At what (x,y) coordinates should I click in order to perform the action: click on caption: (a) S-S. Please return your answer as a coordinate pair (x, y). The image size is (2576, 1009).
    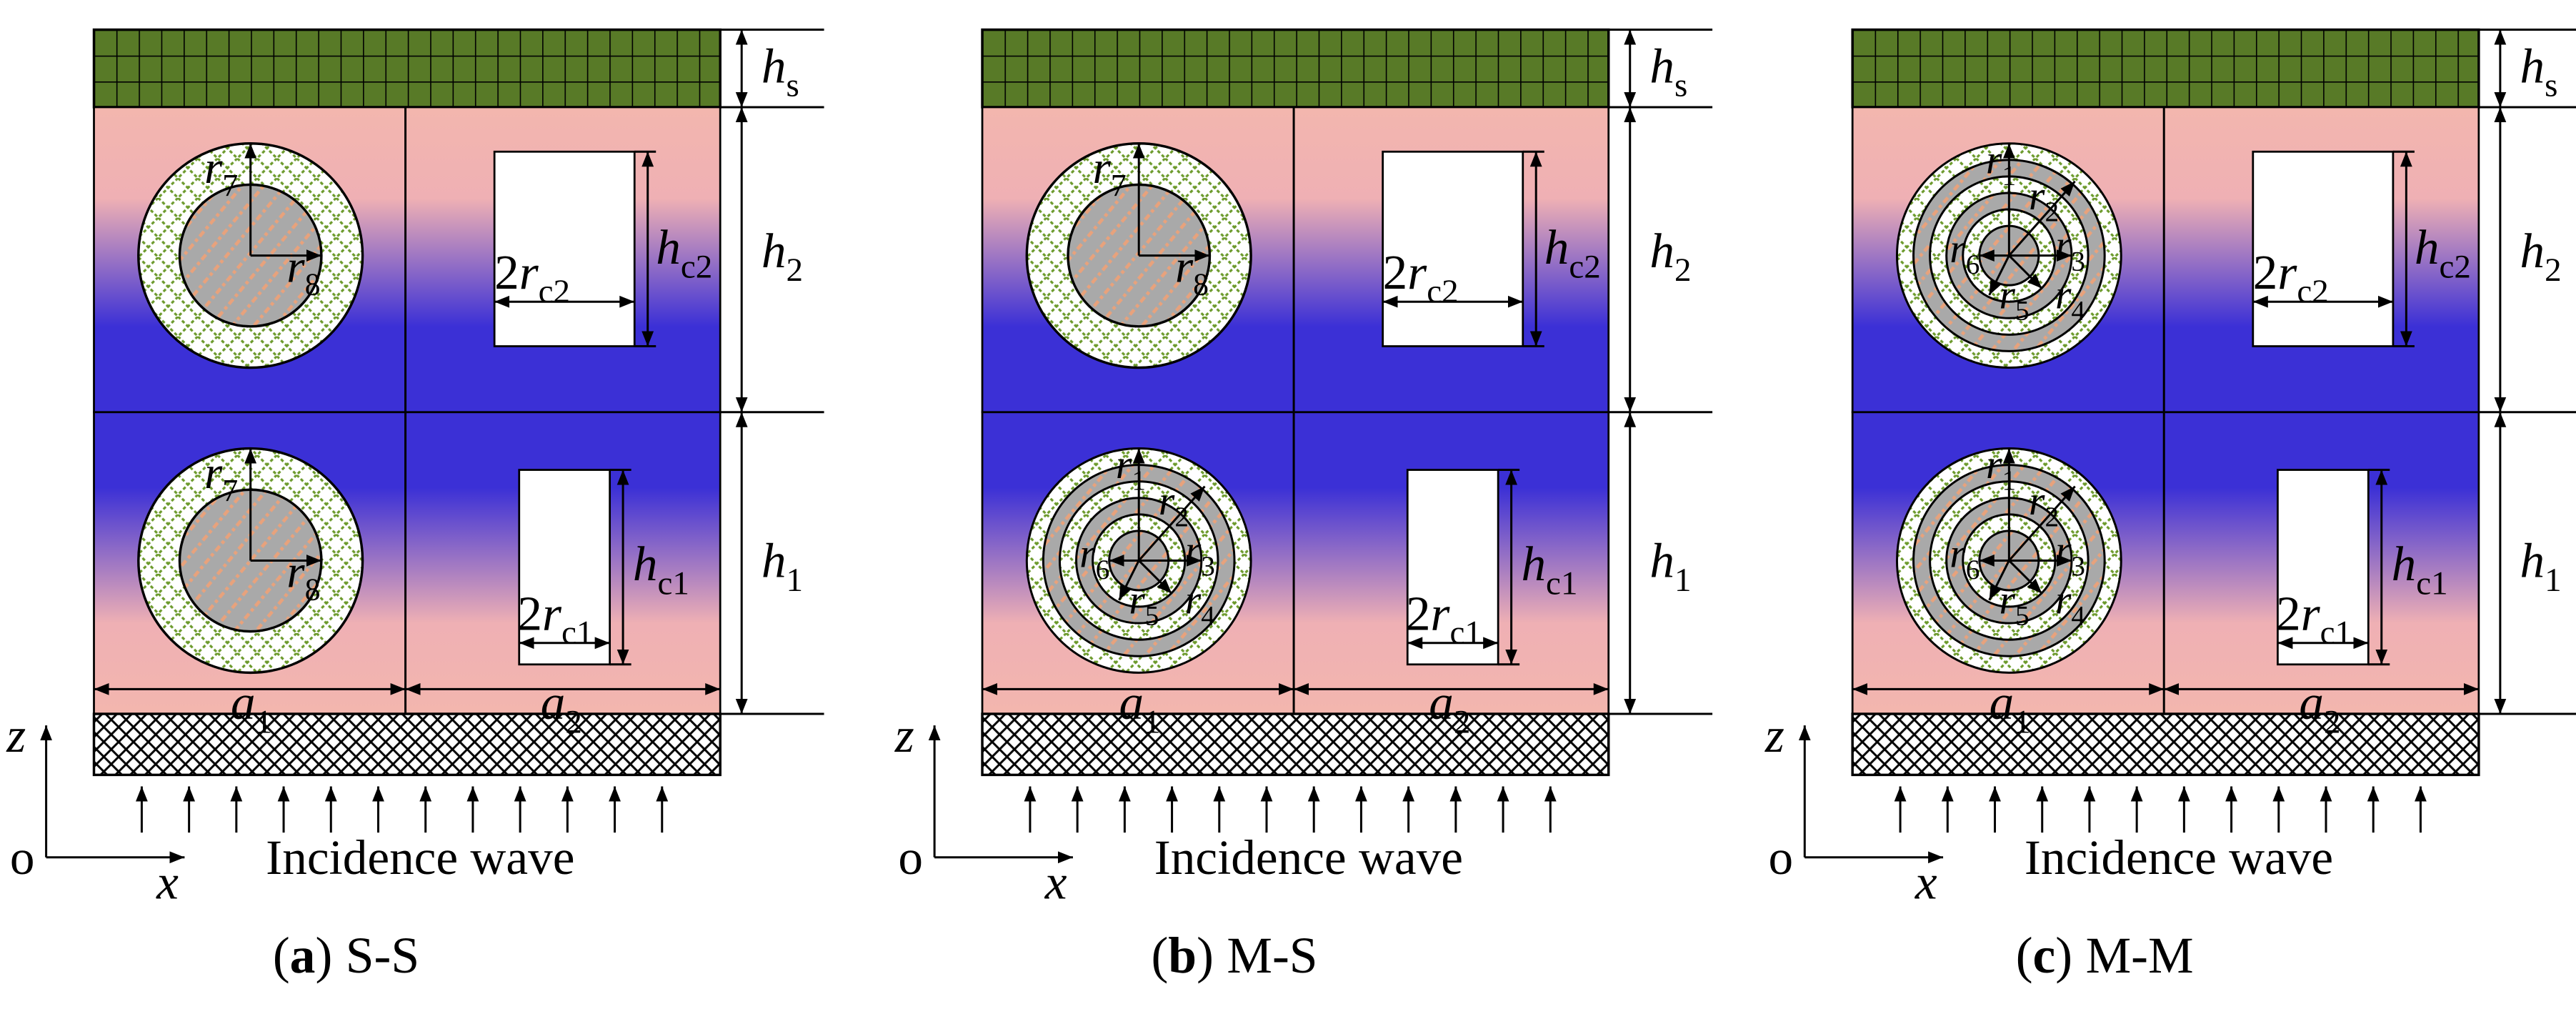
    Looking at the image, I should click on (346, 956).